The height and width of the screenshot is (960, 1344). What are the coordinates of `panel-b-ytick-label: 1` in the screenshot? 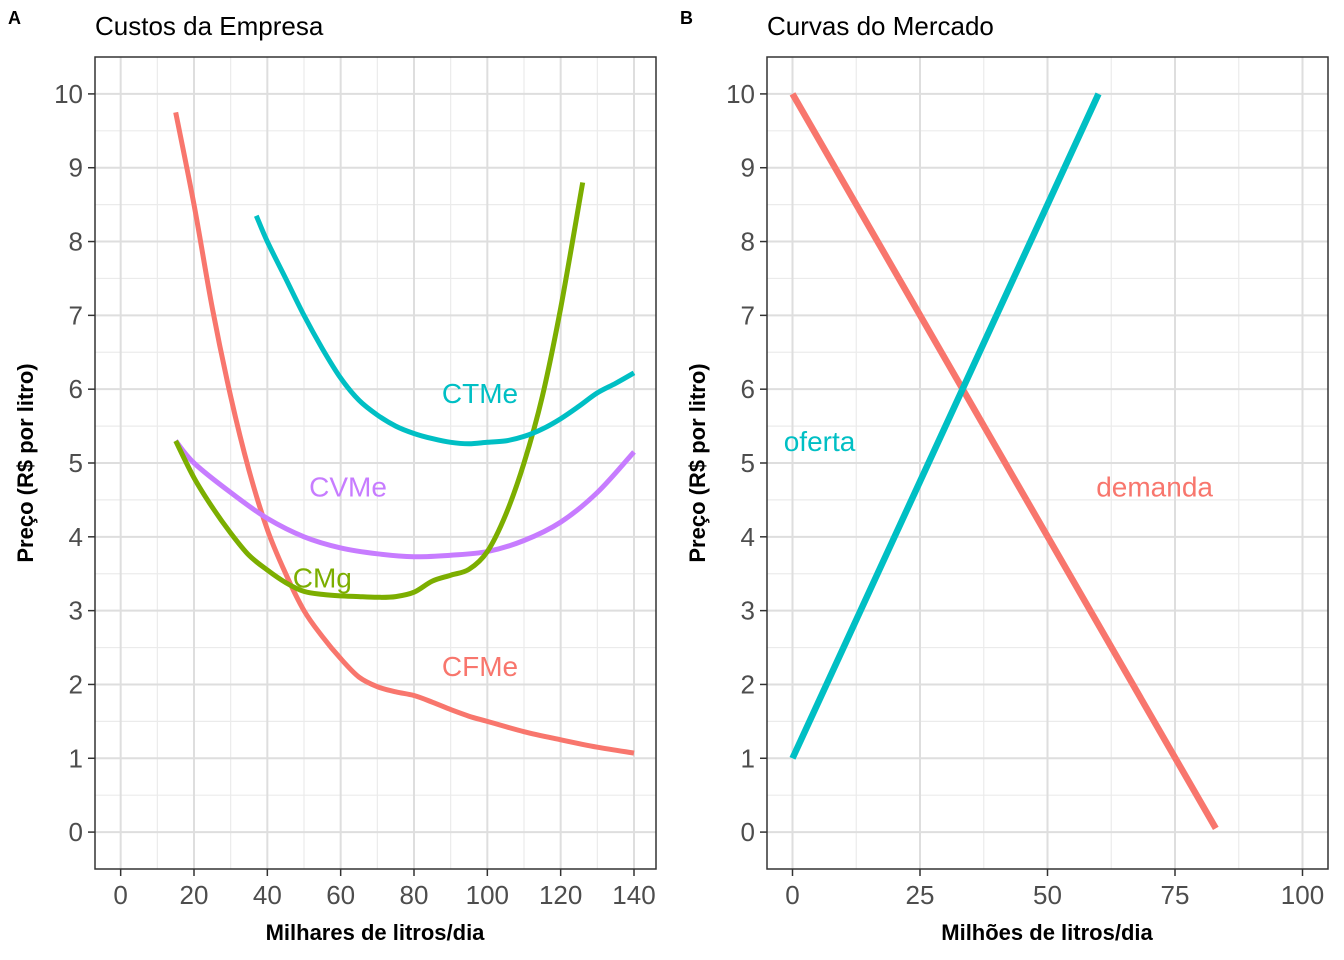 It's located at (748, 758).